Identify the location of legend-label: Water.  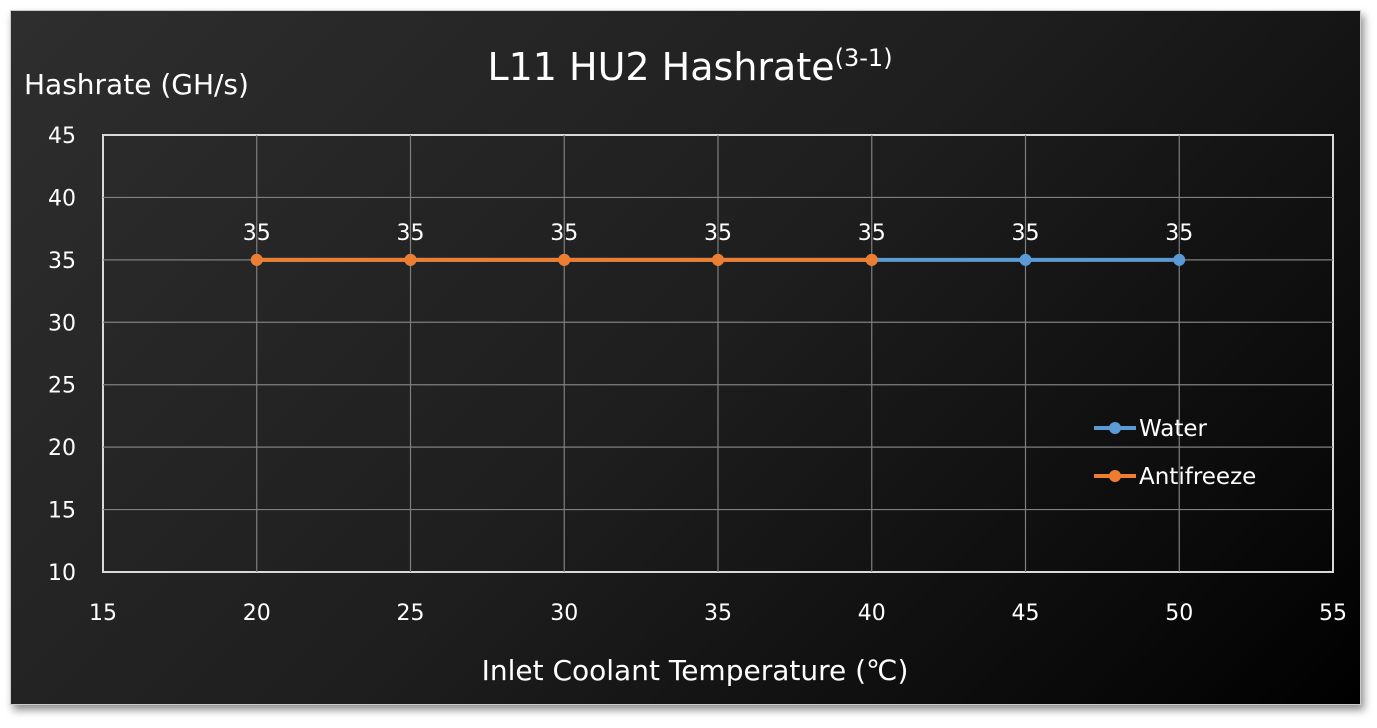
(1173, 429).